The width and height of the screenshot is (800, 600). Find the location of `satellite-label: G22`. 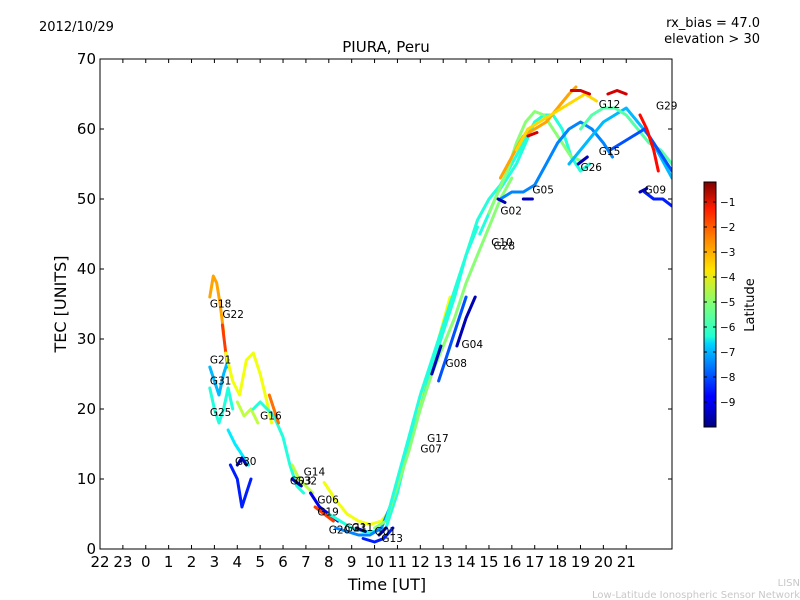

satellite-label: G22 is located at coordinates (233, 315).